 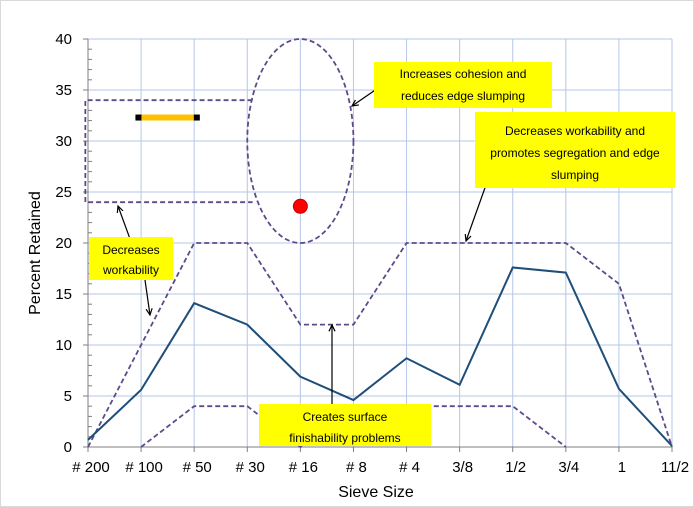 I want to click on callout-box: Creates surface finishability problems, so click(x=345, y=425).